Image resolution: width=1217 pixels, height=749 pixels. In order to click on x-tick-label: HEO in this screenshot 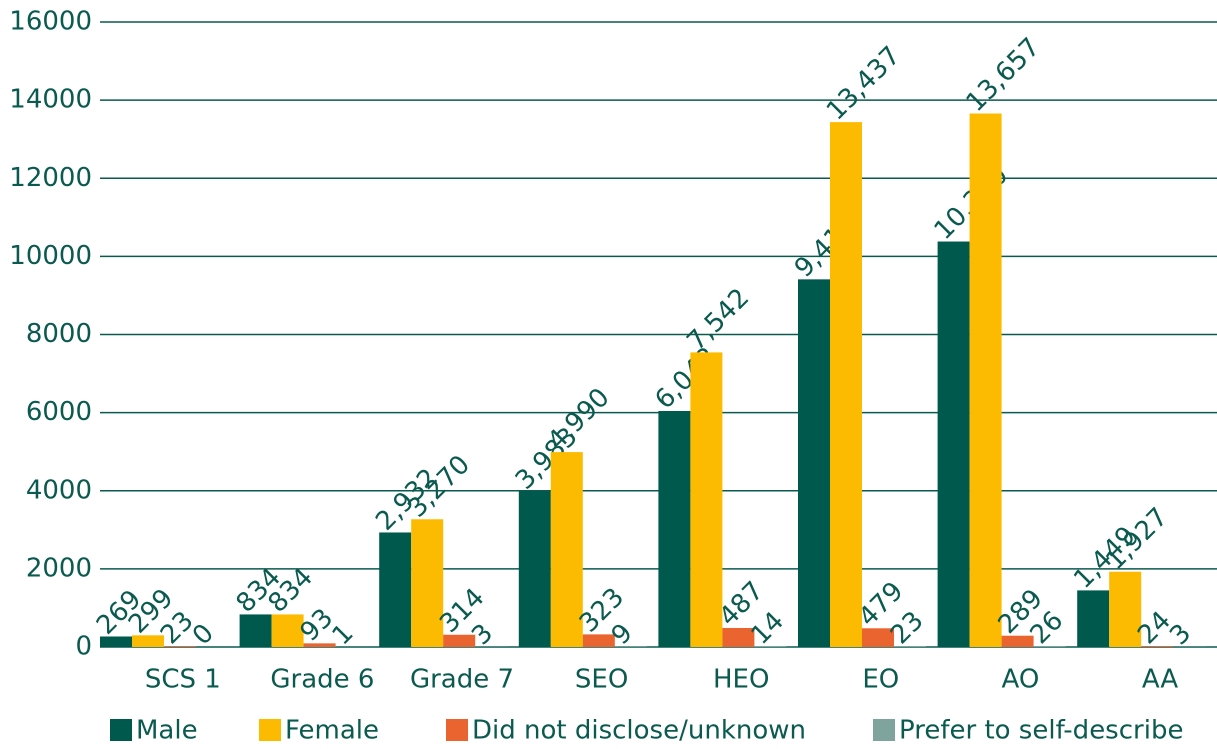, I will do `click(741, 680)`.